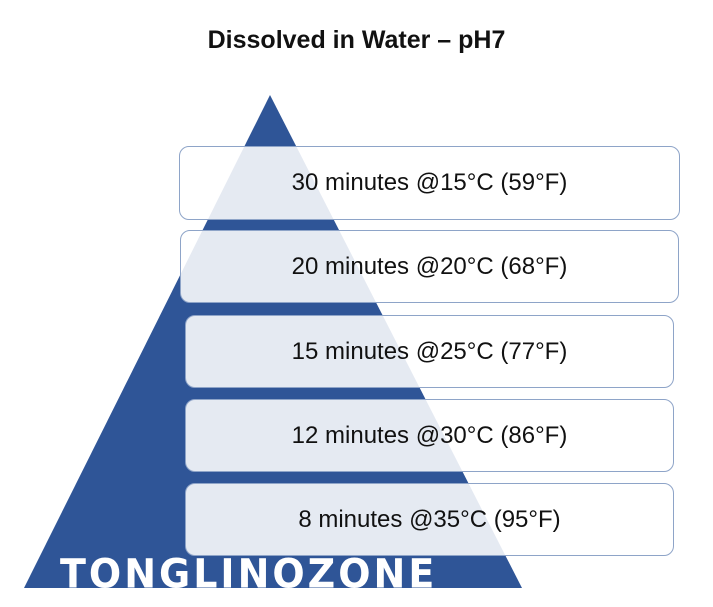  I want to click on level-box-3: 15 minutes @25°C (77°F), so click(429, 351).